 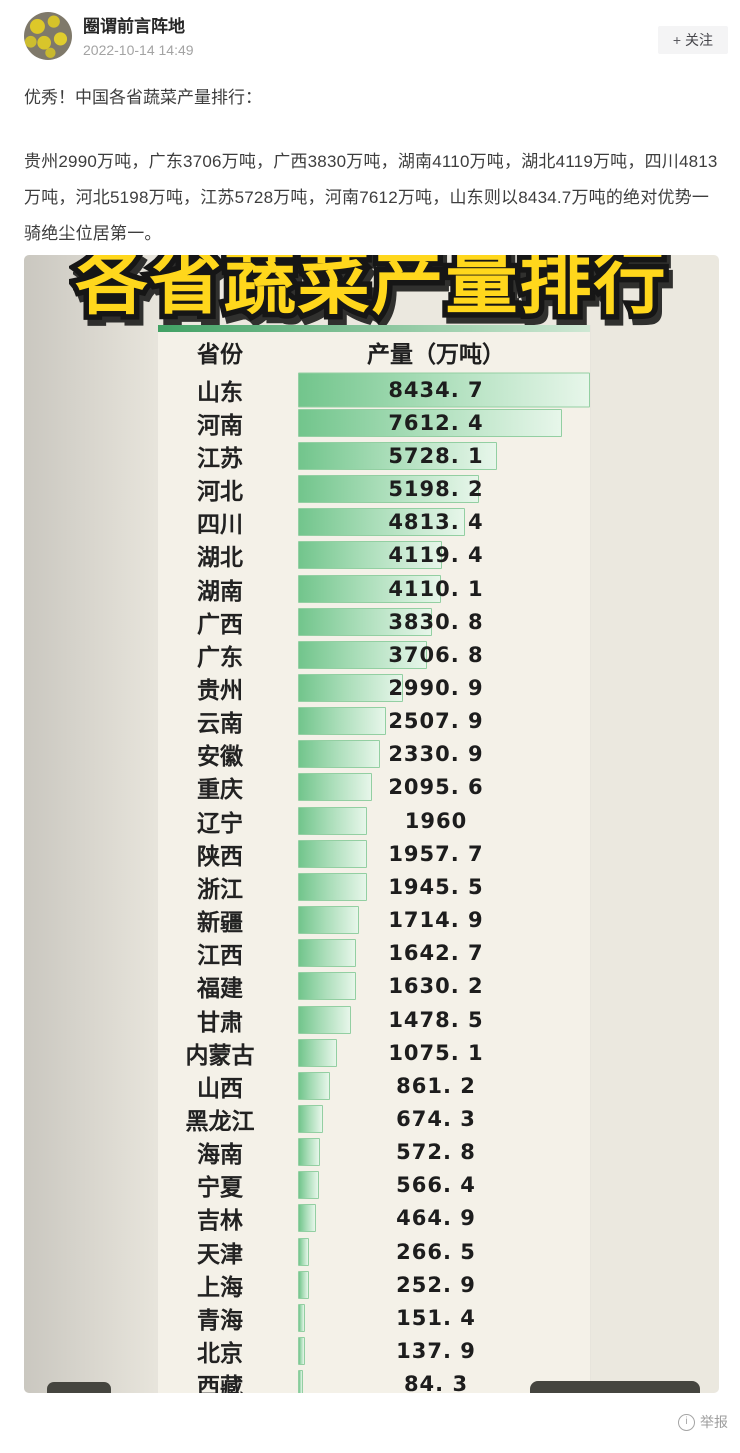 I want to click on value-label: 572. 8, so click(x=436, y=1152).